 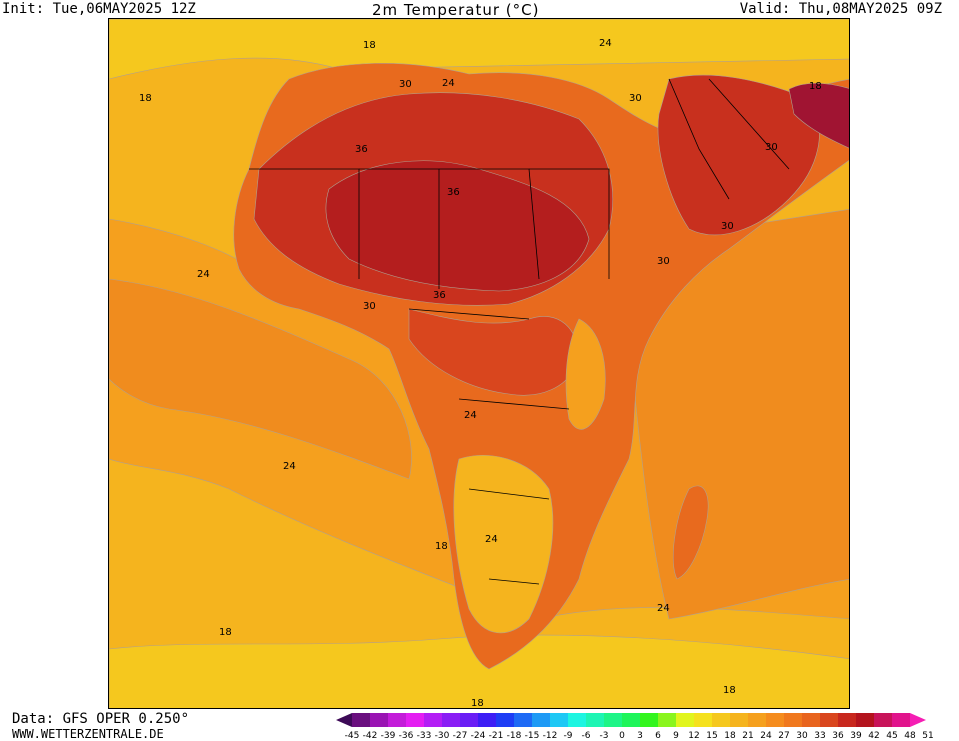 What do you see at coordinates (352, 735) in the screenshot?
I see `colorbar-tick-label: -45` at bounding box center [352, 735].